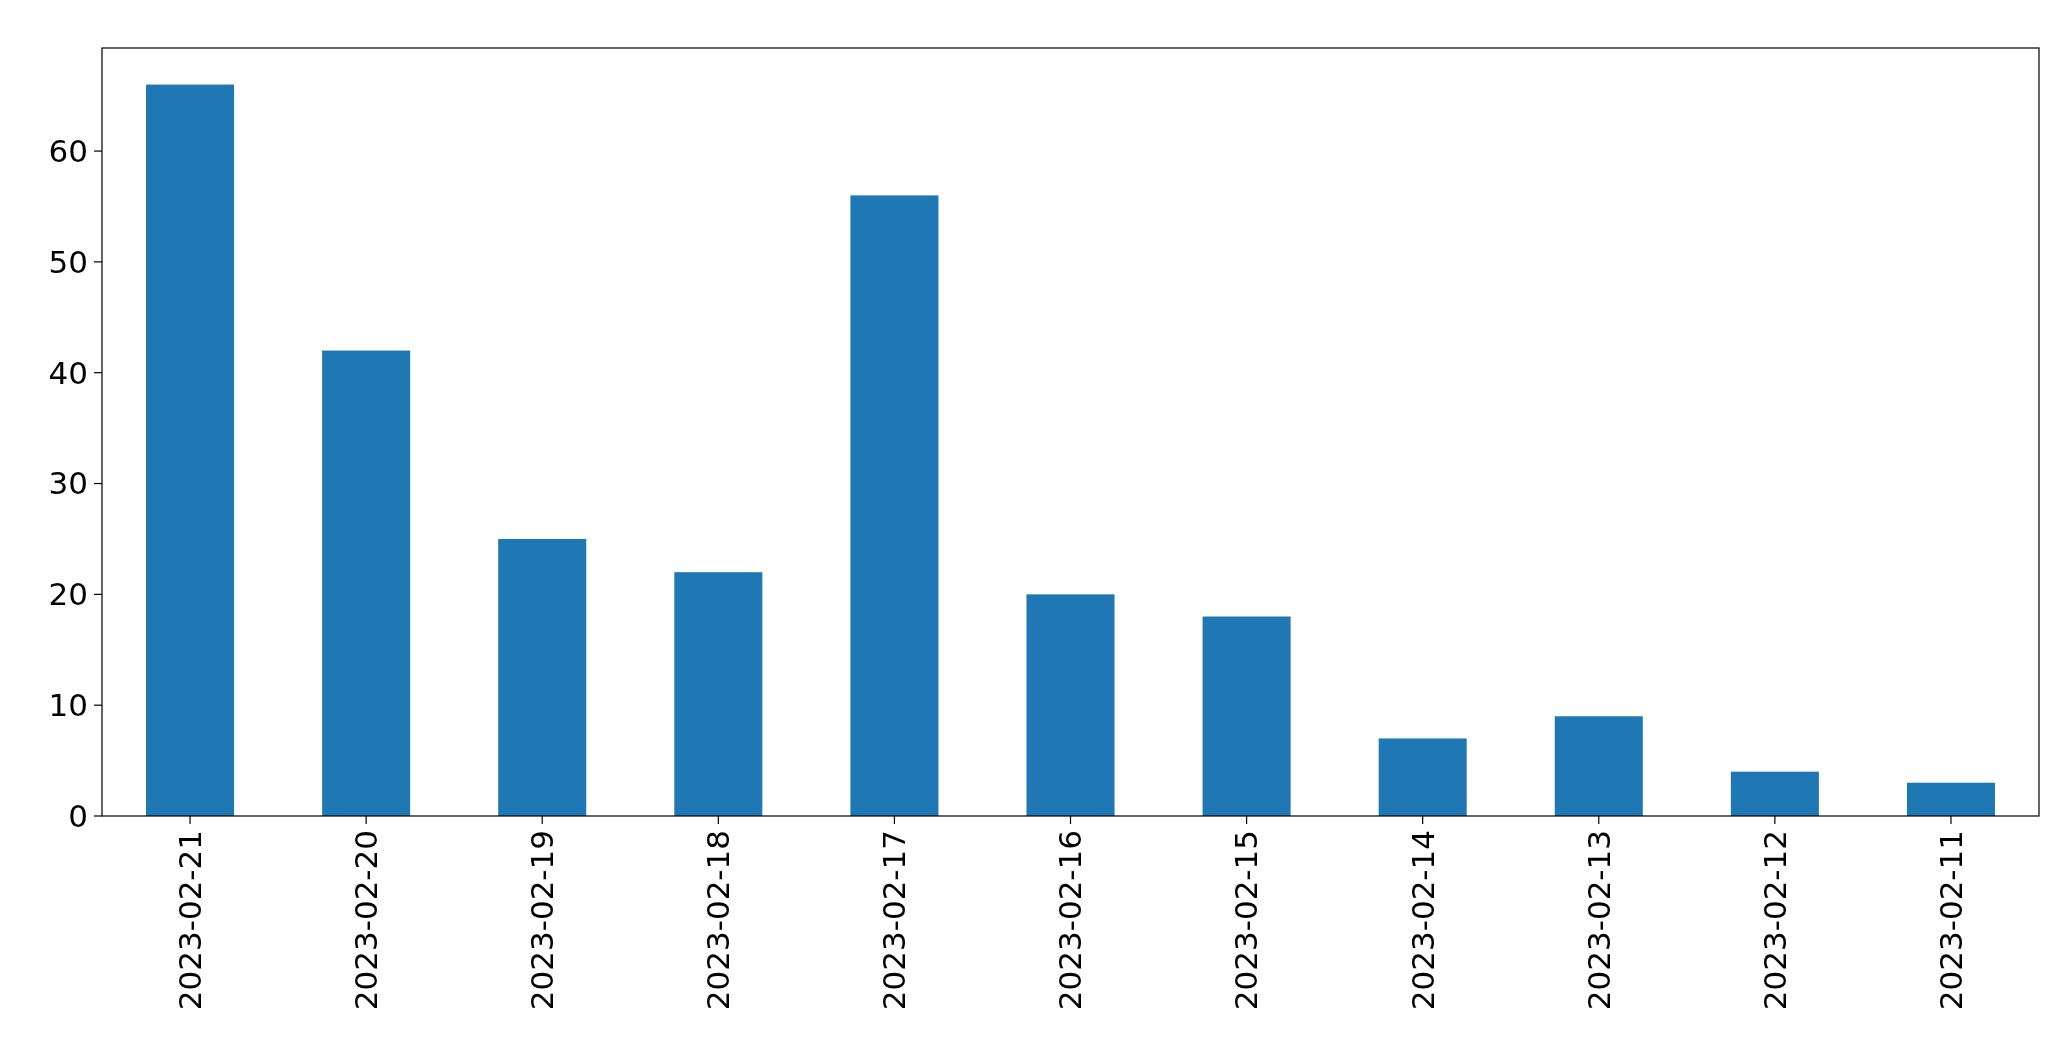 This screenshot has height=1061, width=2071. I want to click on y-tick-label: 30, so click(68, 483).